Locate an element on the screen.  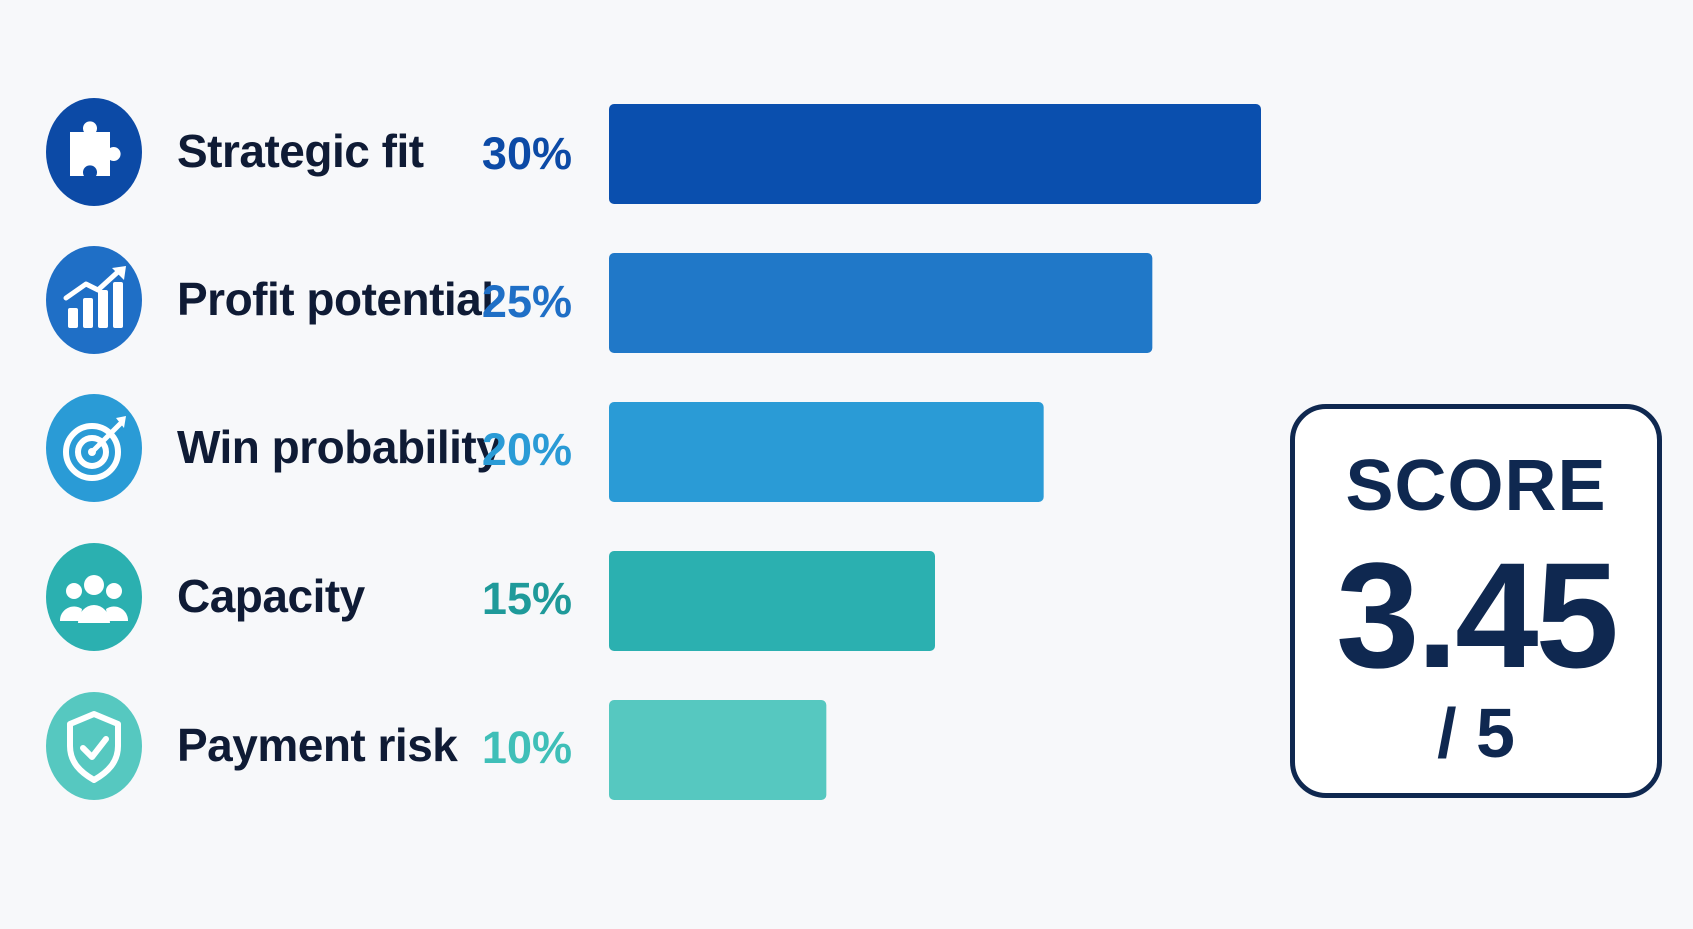
growth-chart-icon is located at coordinates (94, 300).